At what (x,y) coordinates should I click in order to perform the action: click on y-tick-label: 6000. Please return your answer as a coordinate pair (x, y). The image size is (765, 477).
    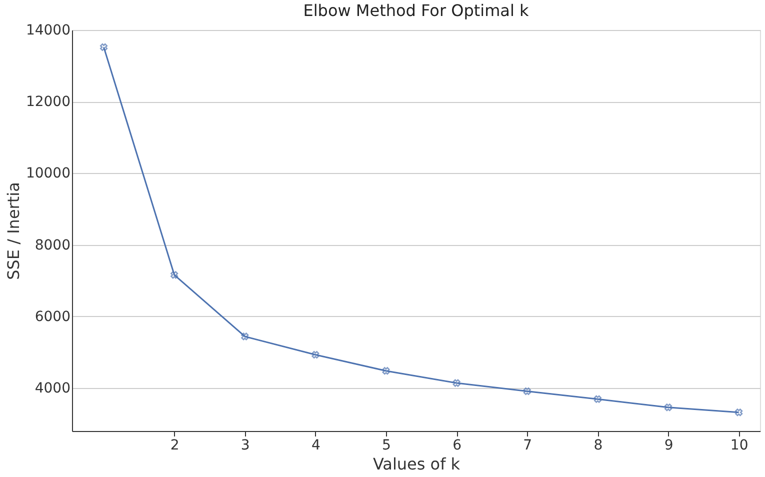
    Looking at the image, I should click on (52, 316).